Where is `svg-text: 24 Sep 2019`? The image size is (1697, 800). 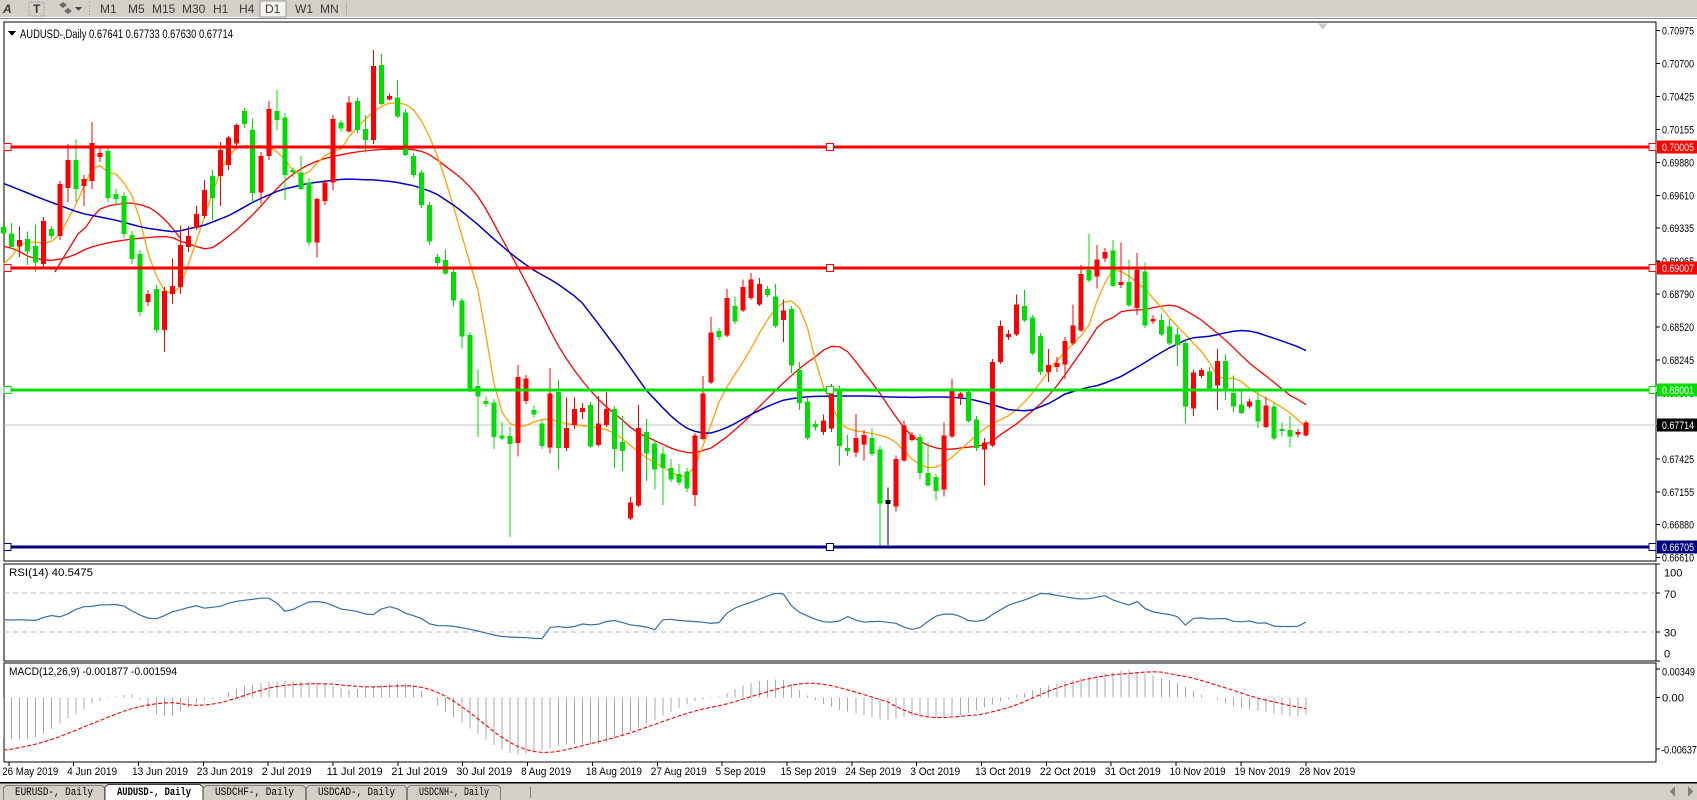 svg-text: 24 Sep 2019 is located at coordinates (873, 772).